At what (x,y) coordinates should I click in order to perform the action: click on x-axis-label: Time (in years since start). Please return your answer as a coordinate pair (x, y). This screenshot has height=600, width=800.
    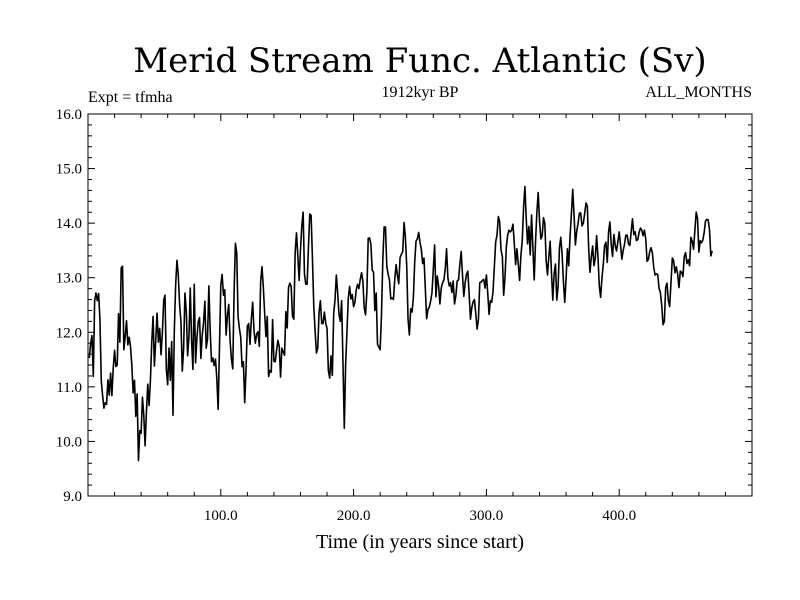
    Looking at the image, I should click on (420, 542).